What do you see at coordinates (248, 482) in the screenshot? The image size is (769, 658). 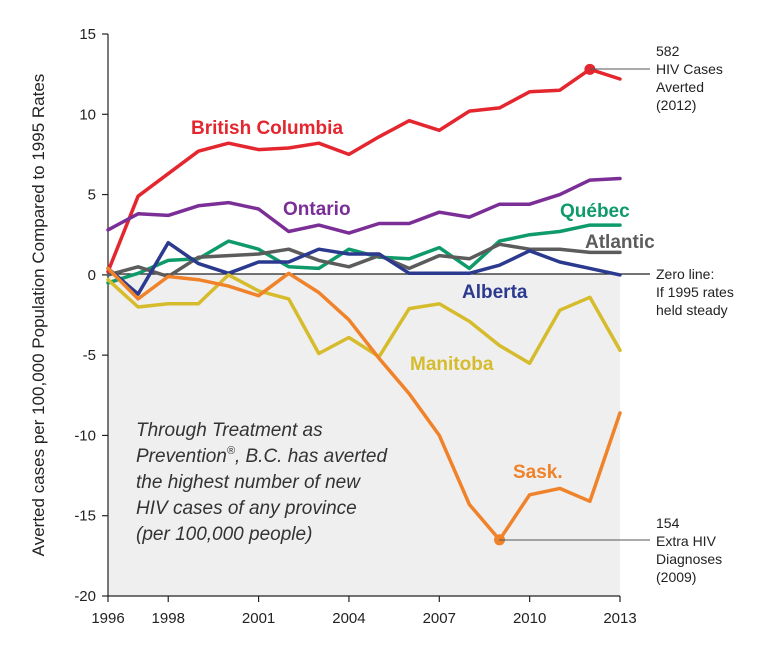 I see `callout-line3: the highest number of new` at bounding box center [248, 482].